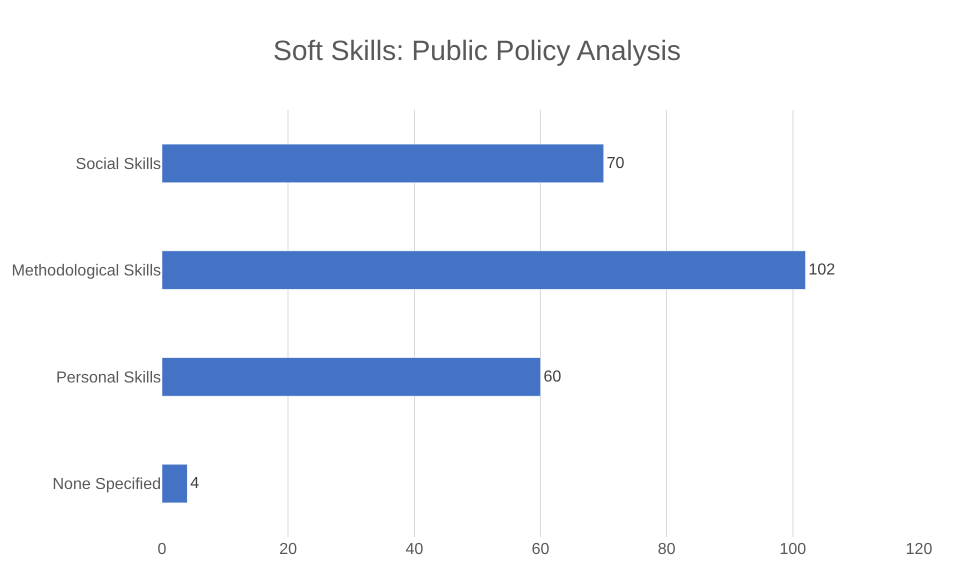  I want to click on data-label: 102, so click(822, 270).